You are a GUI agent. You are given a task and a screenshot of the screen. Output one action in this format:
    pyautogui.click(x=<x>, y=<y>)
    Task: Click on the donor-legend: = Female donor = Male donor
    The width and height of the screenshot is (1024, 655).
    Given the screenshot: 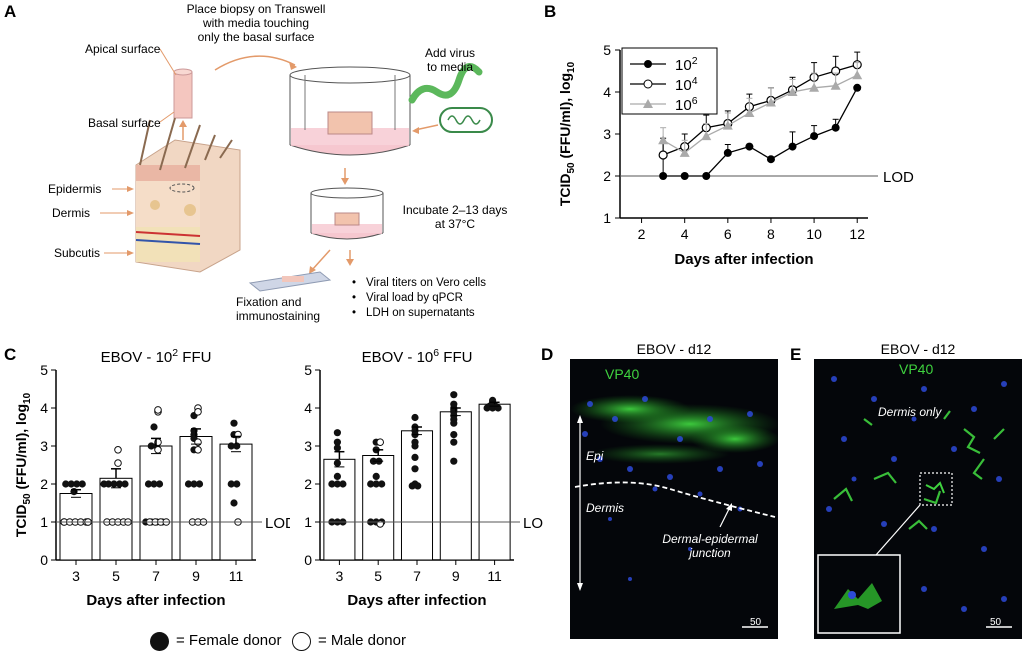 What is the action you would take?
    pyautogui.click(x=320, y=642)
    